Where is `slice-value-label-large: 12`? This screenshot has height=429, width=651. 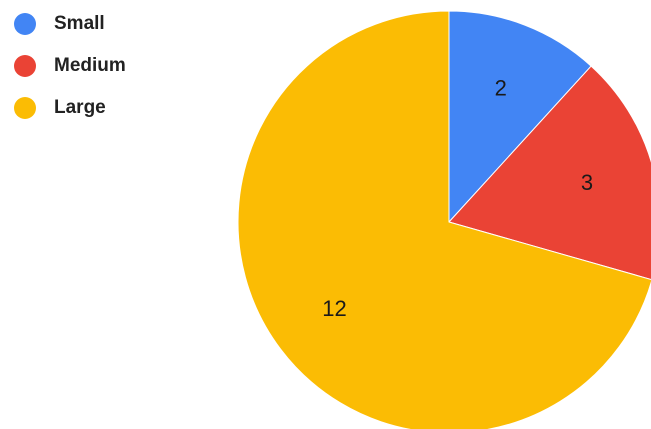 slice-value-label-large: 12 is located at coordinates (334, 308).